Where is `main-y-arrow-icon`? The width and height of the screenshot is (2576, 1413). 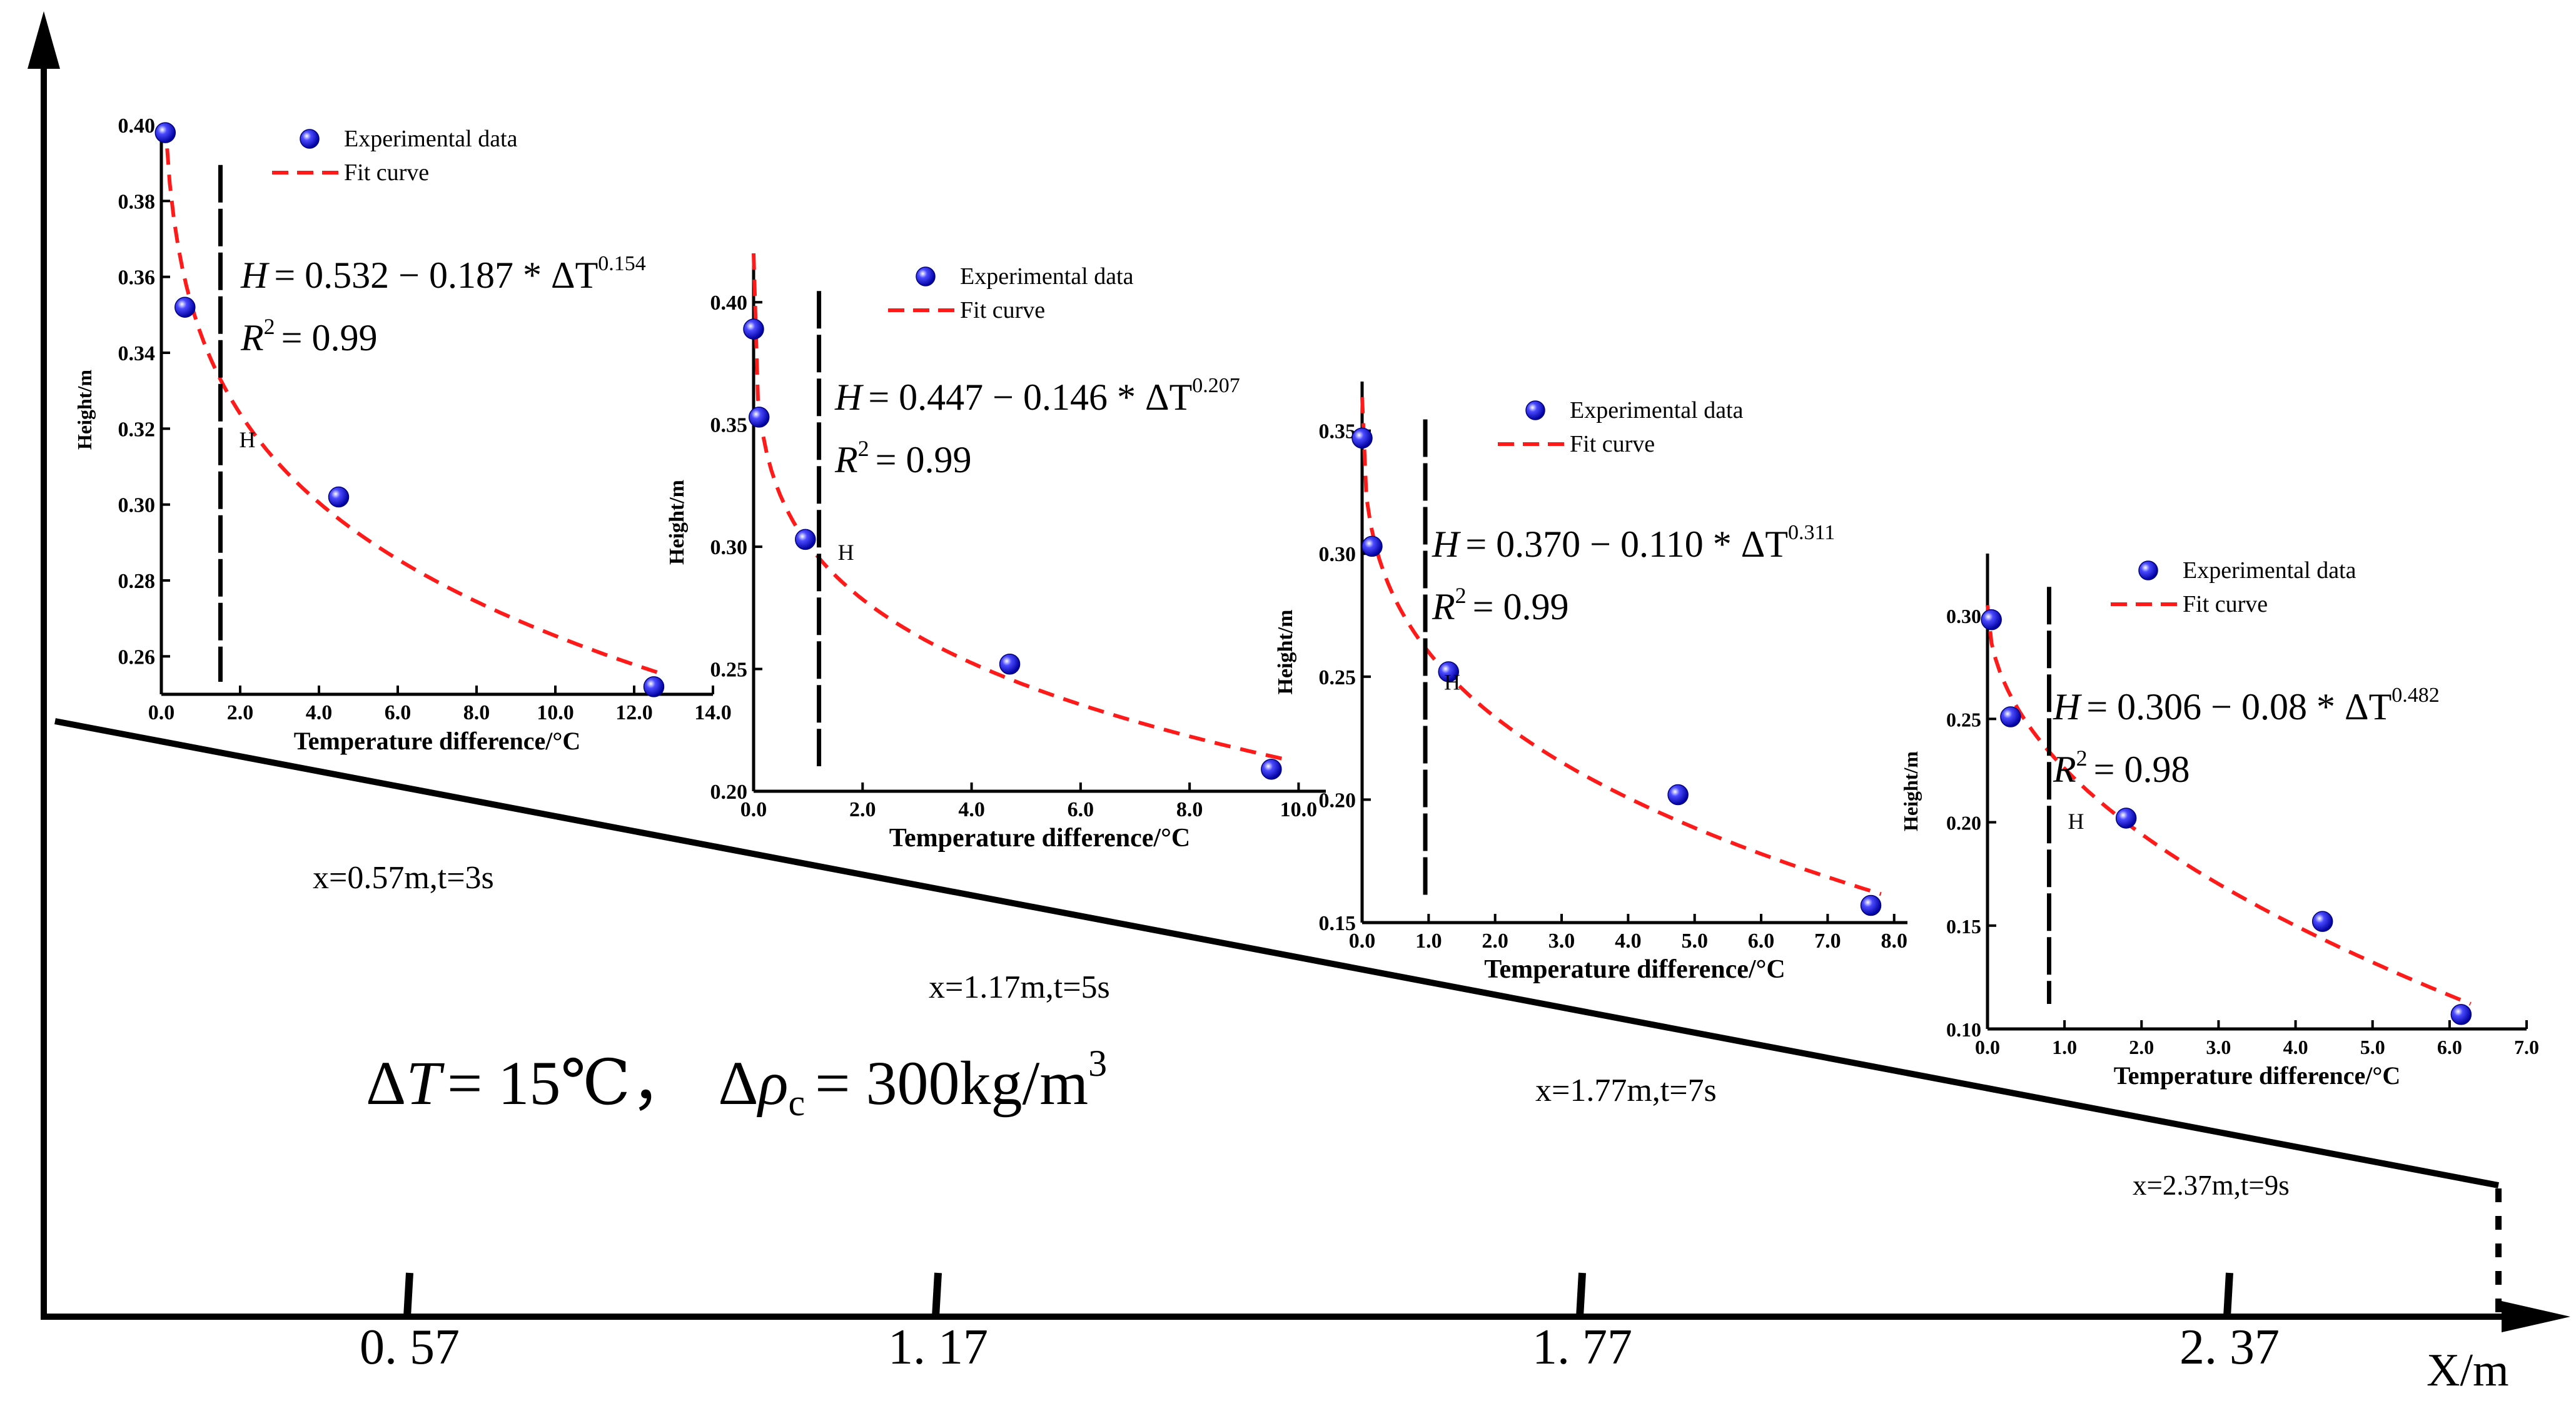 main-y-arrow-icon is located at coordinates (44, 40).